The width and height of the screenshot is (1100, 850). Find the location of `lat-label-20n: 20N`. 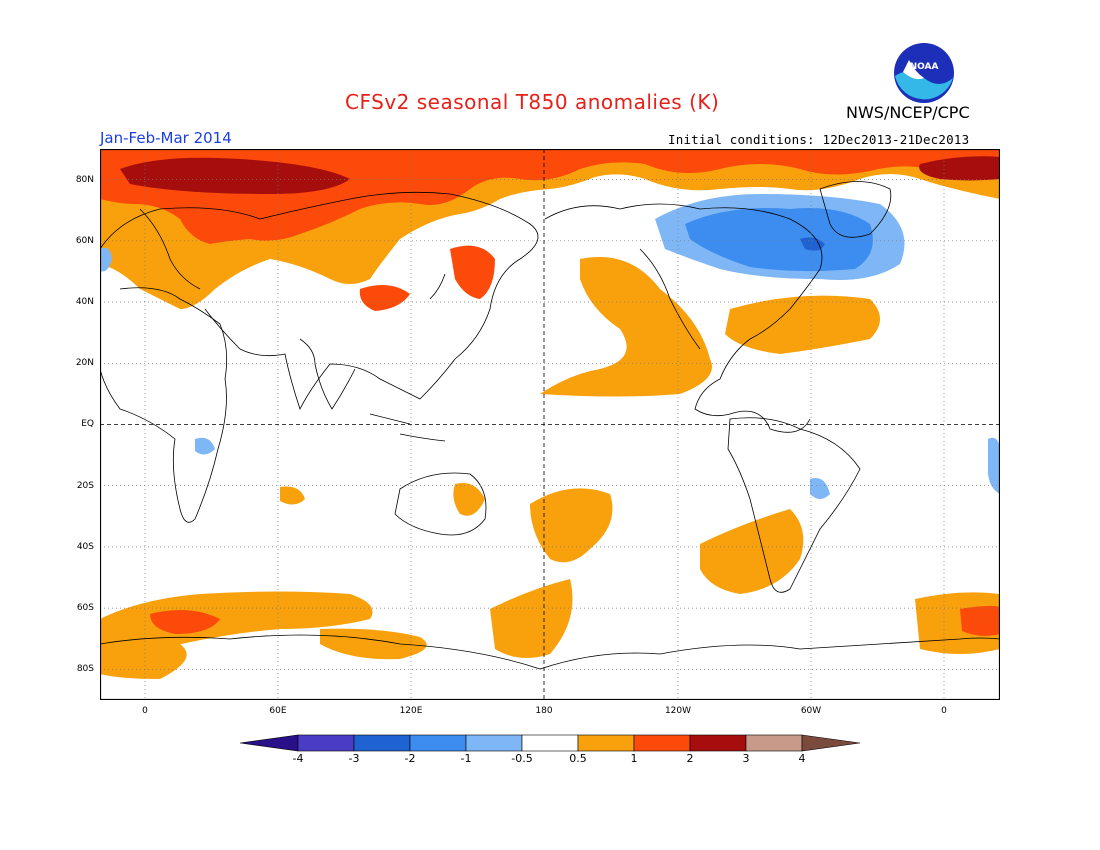

lat-label-20n: 20N is located at coordinates (84, 363).